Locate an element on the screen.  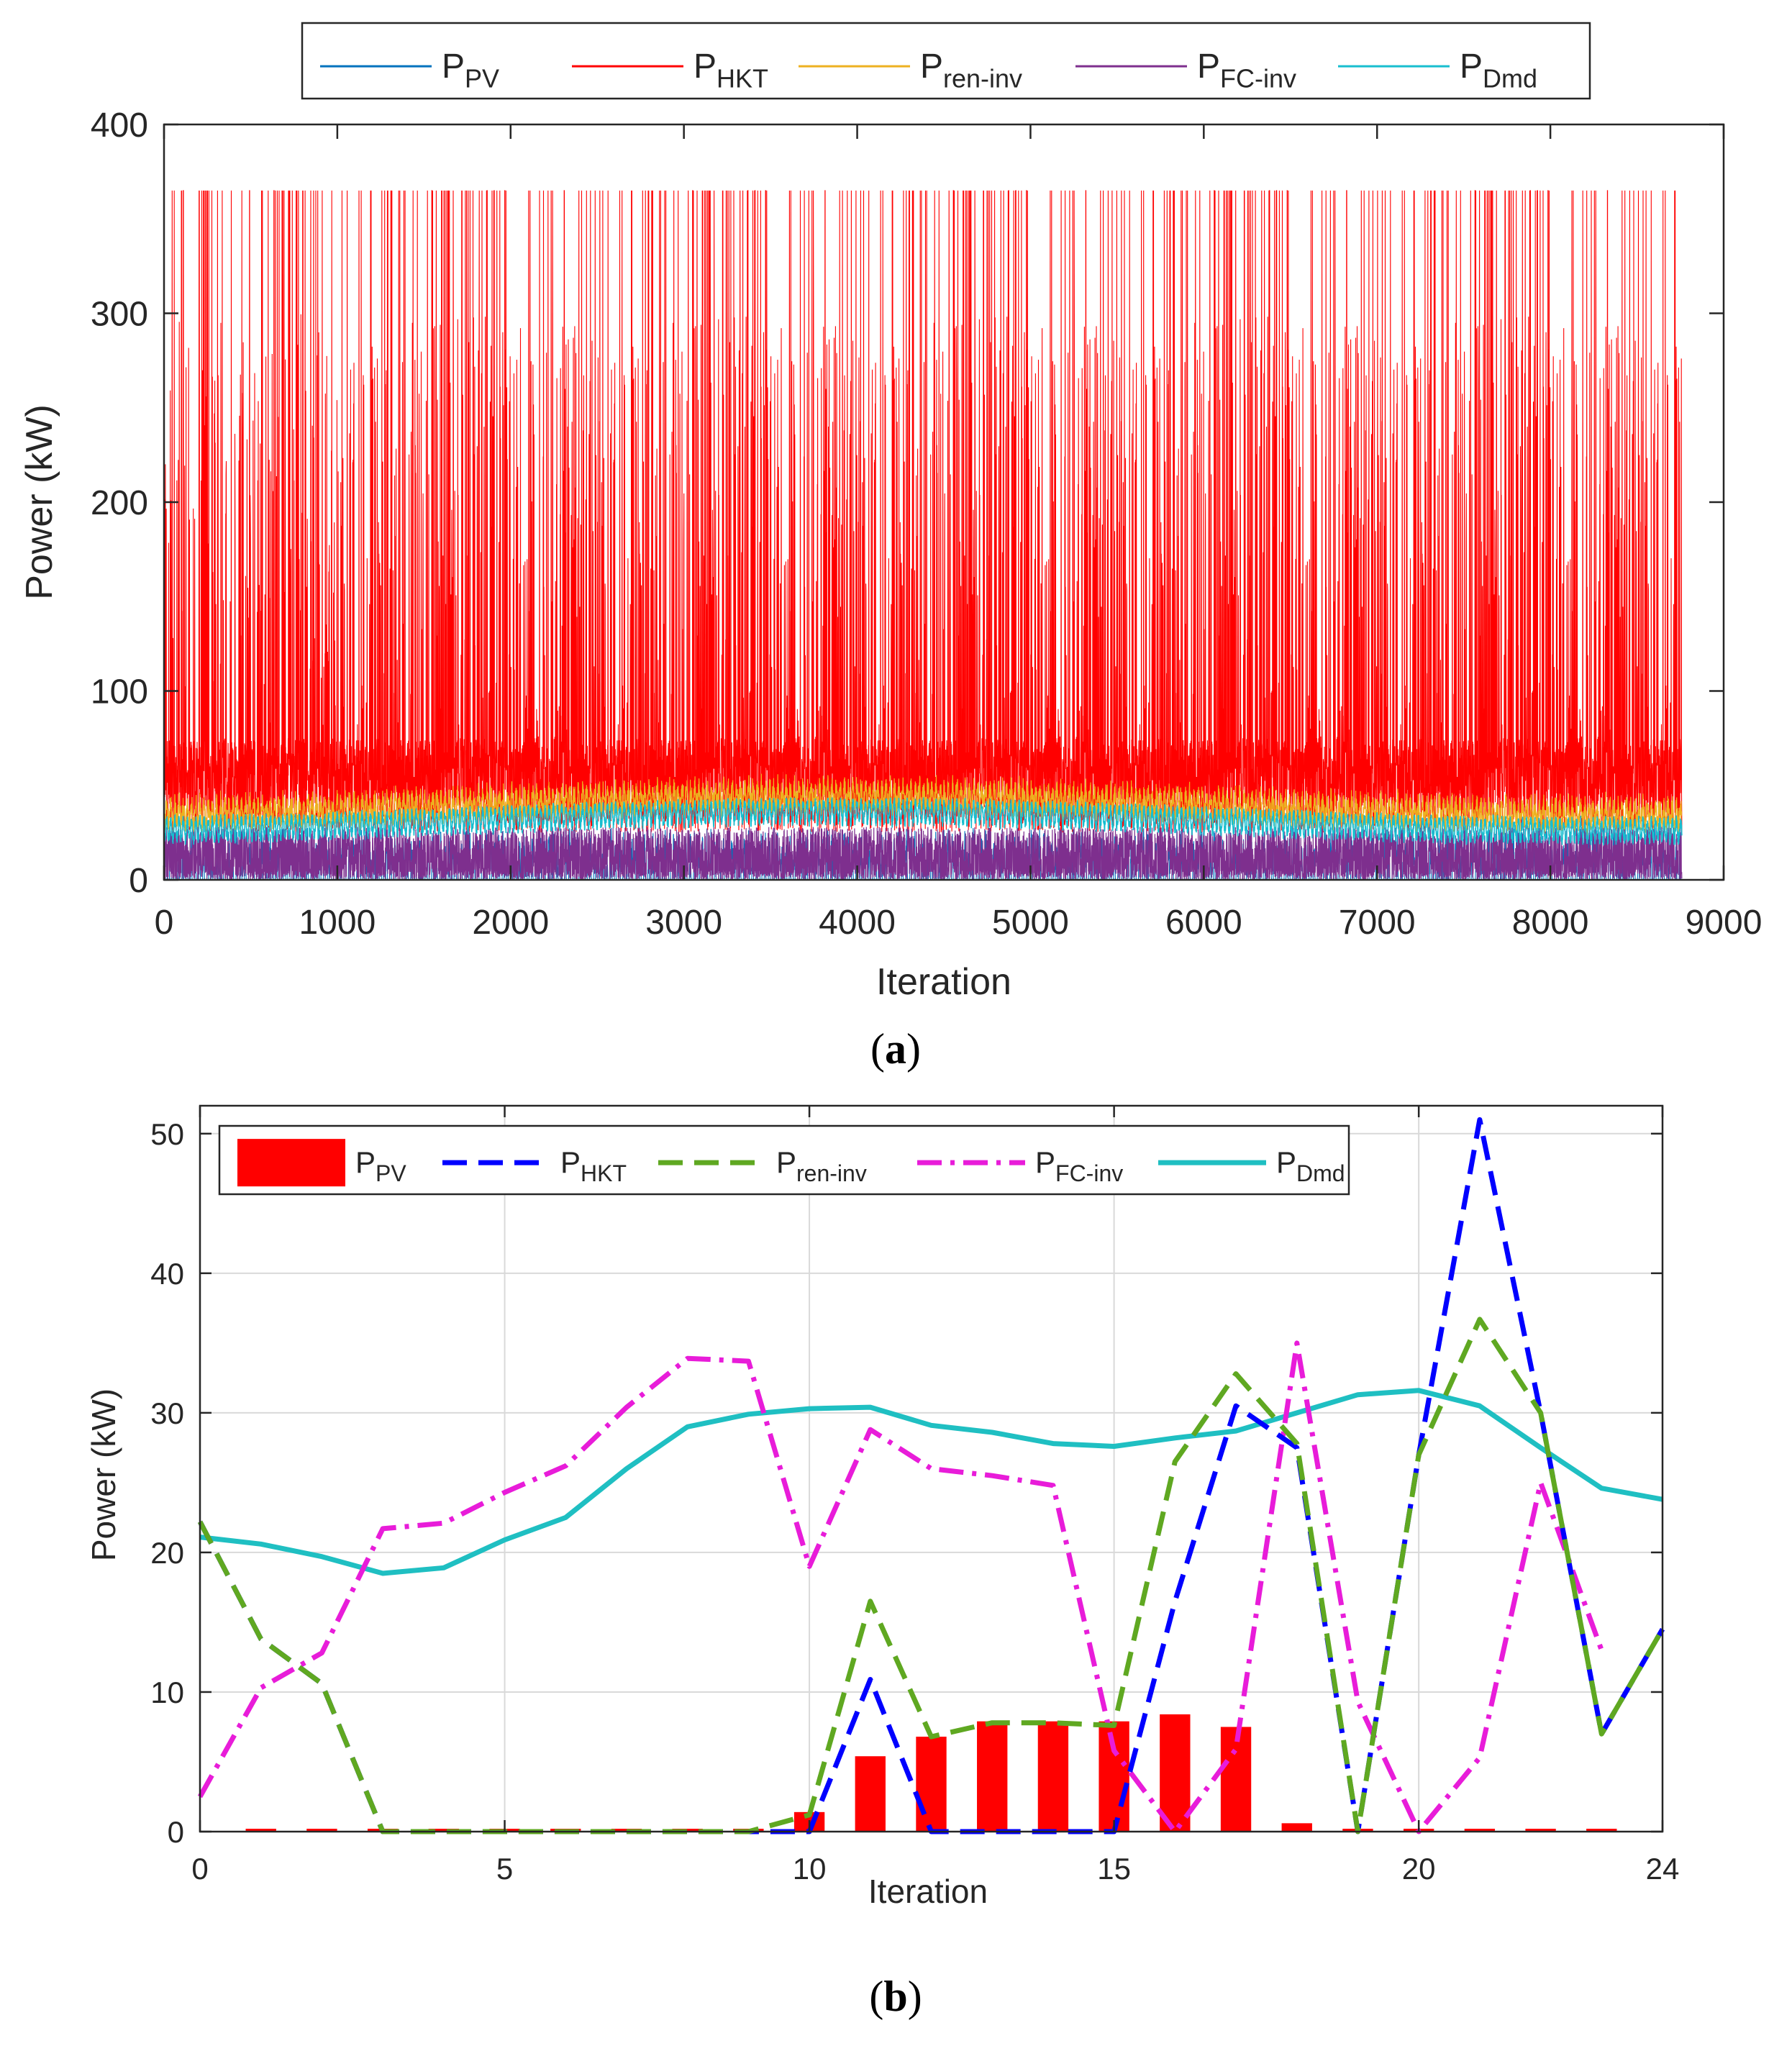
panel-b-legend-item-dmd-label: PDmd is located at coordinates (1310, 1165).